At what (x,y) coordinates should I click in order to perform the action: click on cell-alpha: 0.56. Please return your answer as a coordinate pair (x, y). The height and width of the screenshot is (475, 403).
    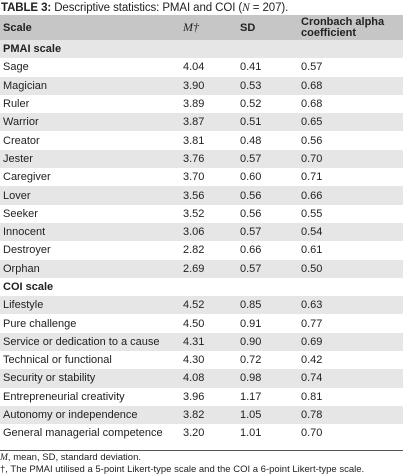
    Looking at the image, I should click on (312, 140).